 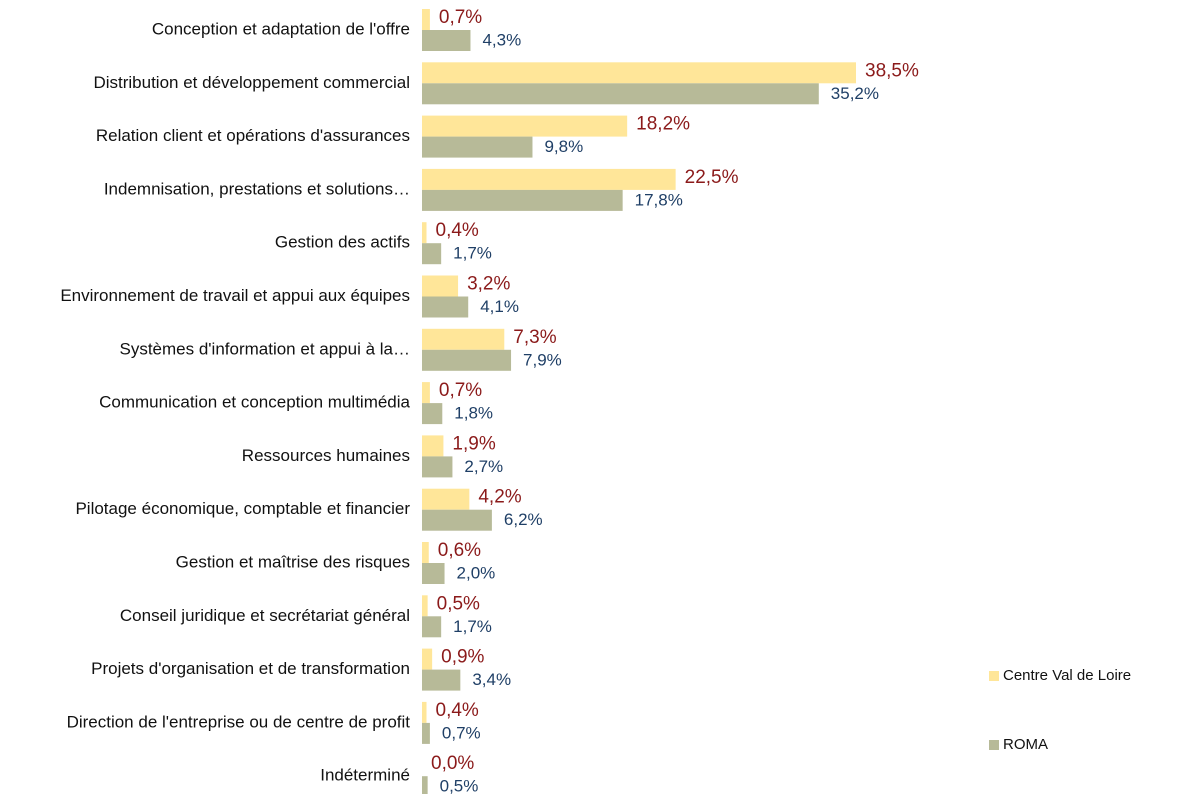 What do you see at coordinates (473, 413) in the screenshot?
I see `value-label: 1,8%` at bounding box center [473, 413].